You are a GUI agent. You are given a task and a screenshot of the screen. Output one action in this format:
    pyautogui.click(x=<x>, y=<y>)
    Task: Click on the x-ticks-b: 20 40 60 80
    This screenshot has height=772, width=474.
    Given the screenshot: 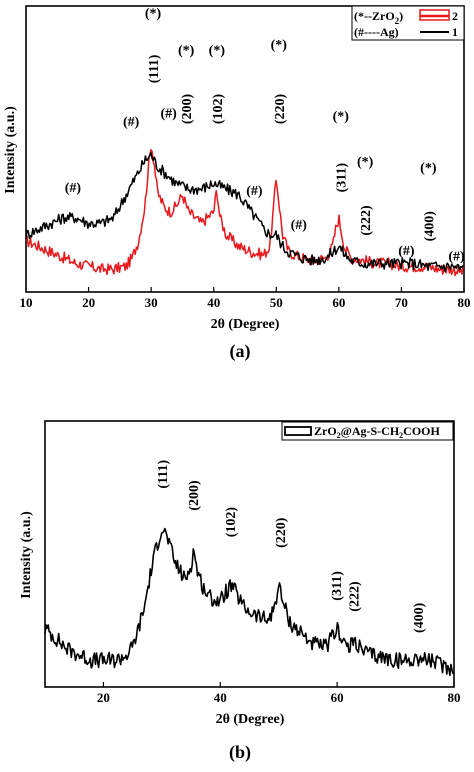 What is the action you would take?
    pyautogui.click(x=279, y=693)
    